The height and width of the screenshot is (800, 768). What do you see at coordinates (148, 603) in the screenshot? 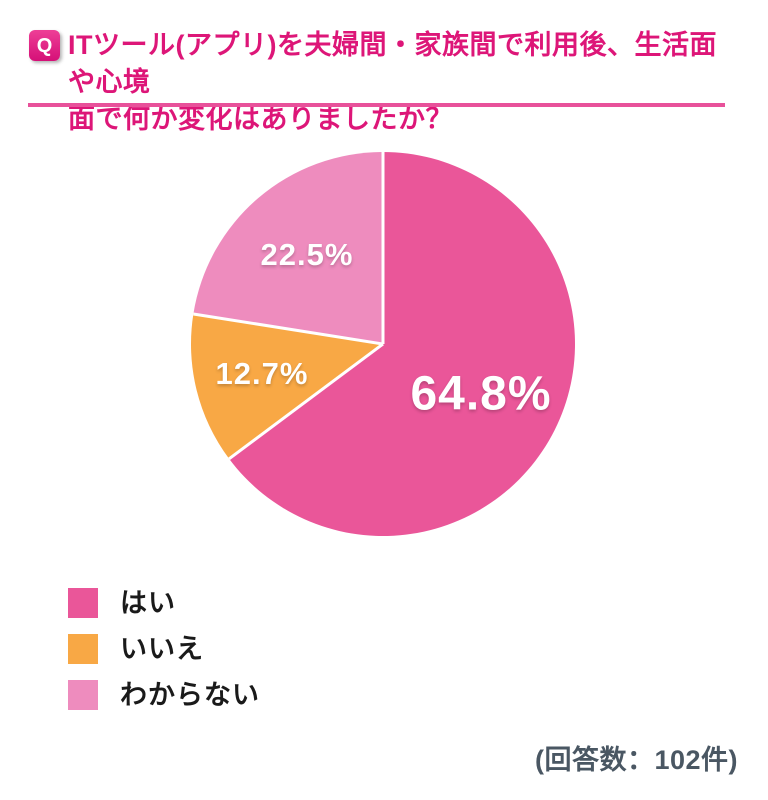
I see `legend-label-yes: はい` at bounding box center [148, 603].